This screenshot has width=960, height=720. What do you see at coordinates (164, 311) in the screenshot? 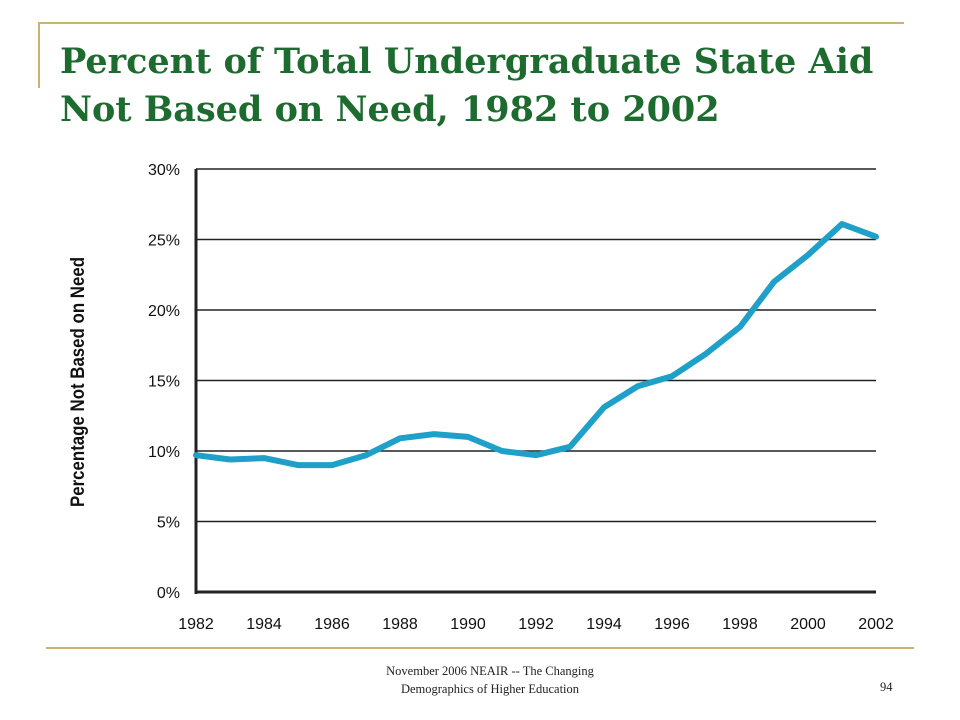
I see `y-tick-label: 20%` at bounding box center [164, 311].